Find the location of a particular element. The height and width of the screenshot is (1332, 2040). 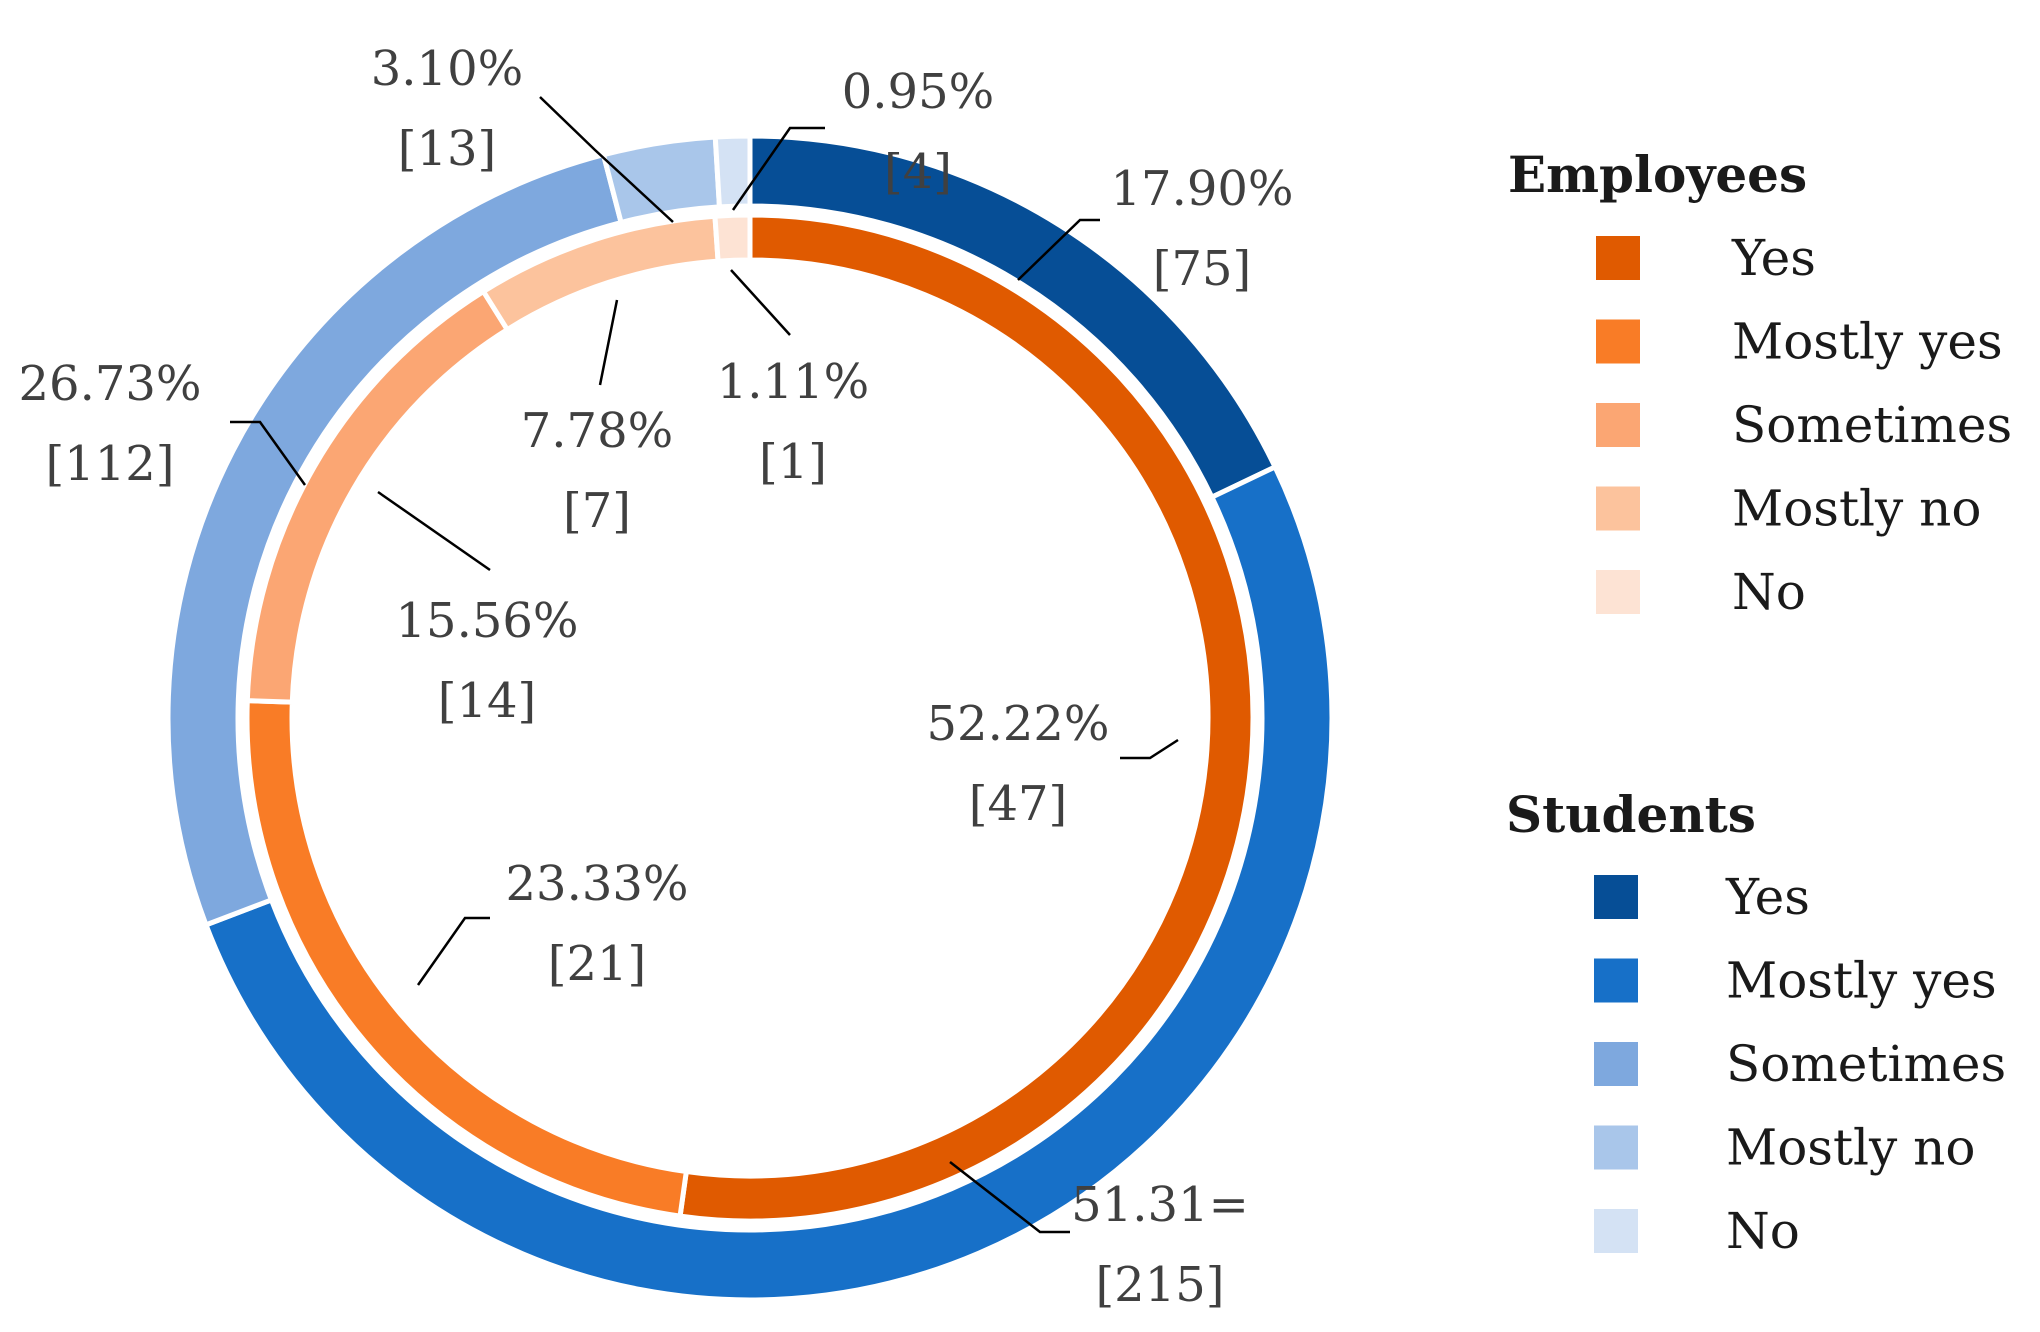

employees-mostly-yes-percent-label: 23.33% is located at coordinates (596, 884).